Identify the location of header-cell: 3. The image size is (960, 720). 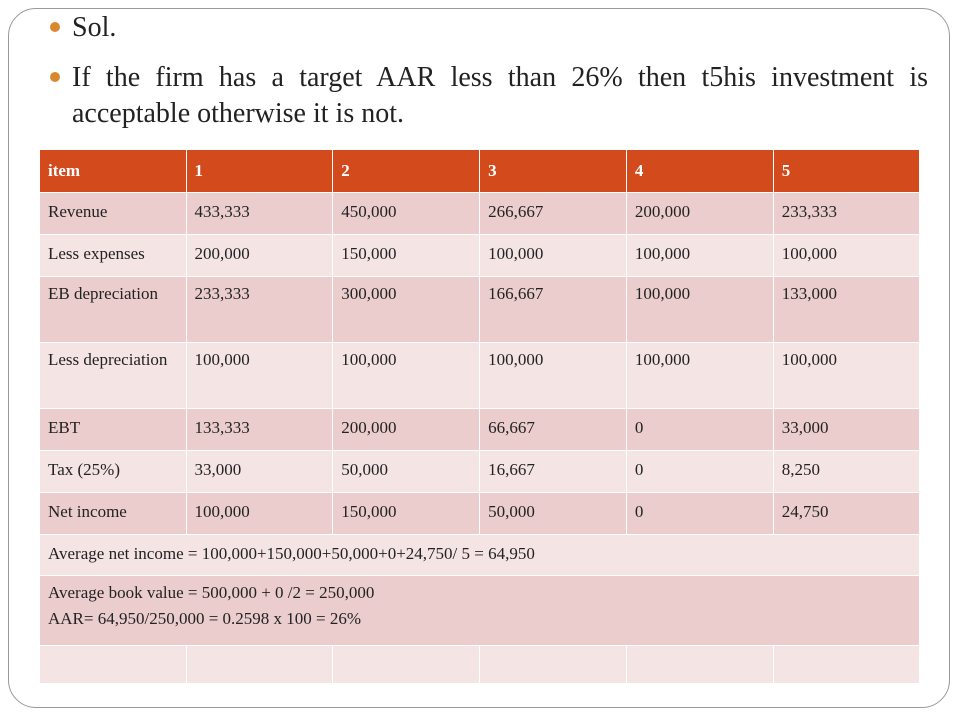
(553, 171).